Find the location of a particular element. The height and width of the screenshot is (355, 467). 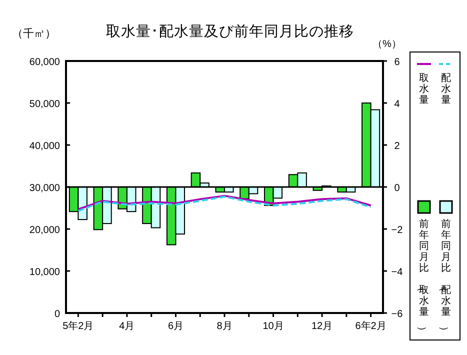

y2-tick-label: −4 is located at coordinates (397, 272).